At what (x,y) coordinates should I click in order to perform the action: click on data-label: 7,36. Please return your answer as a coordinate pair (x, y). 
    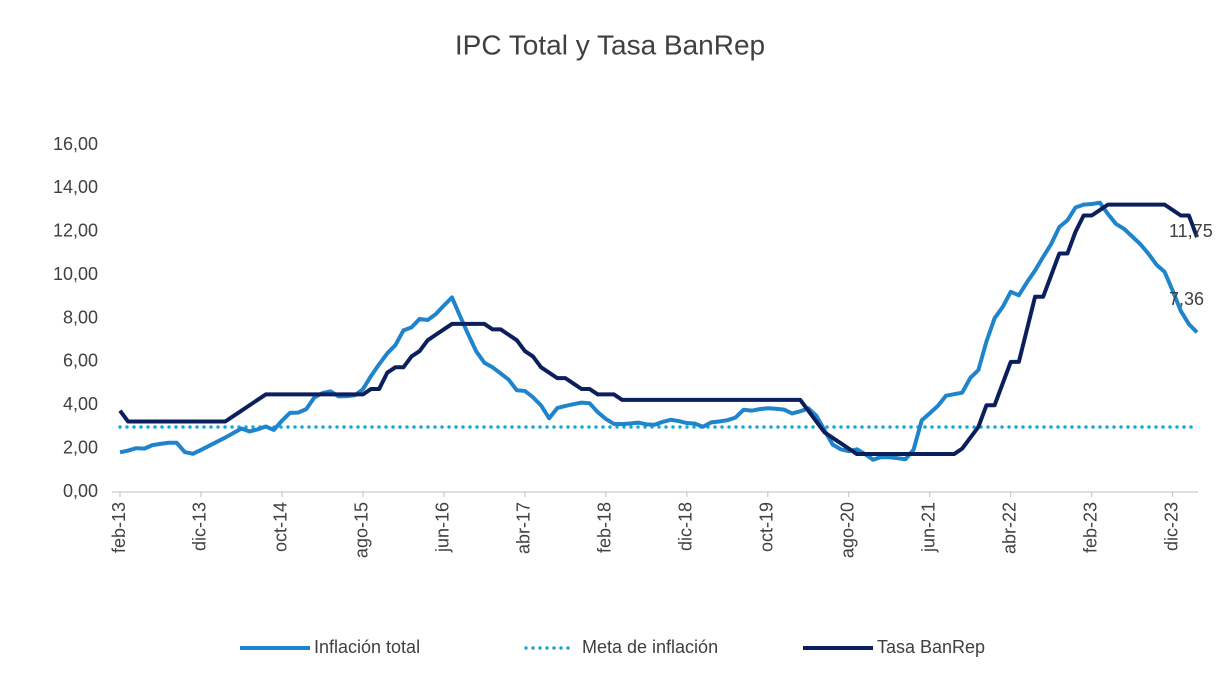
    Looking at the image, I should click on (1186, 299).